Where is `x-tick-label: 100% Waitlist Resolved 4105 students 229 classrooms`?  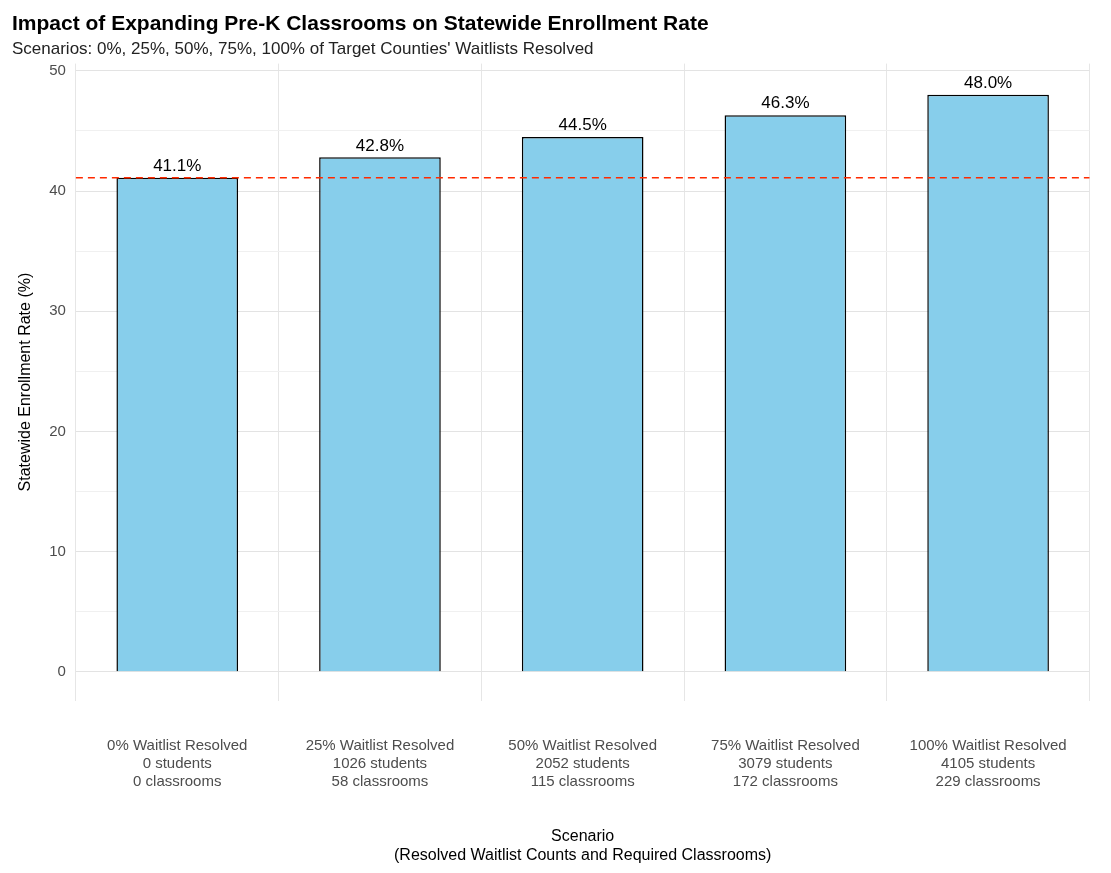 x-tick-label: 100% Waitlist Resolved 4105 students 229 classrooms is located at coordinates (988, 762).